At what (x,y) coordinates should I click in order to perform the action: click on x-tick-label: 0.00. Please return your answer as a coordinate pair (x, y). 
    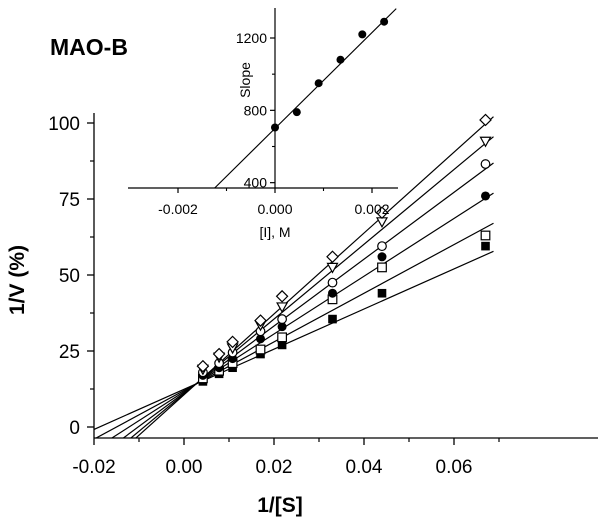
    Looking at the image, I should click on (184, 467).